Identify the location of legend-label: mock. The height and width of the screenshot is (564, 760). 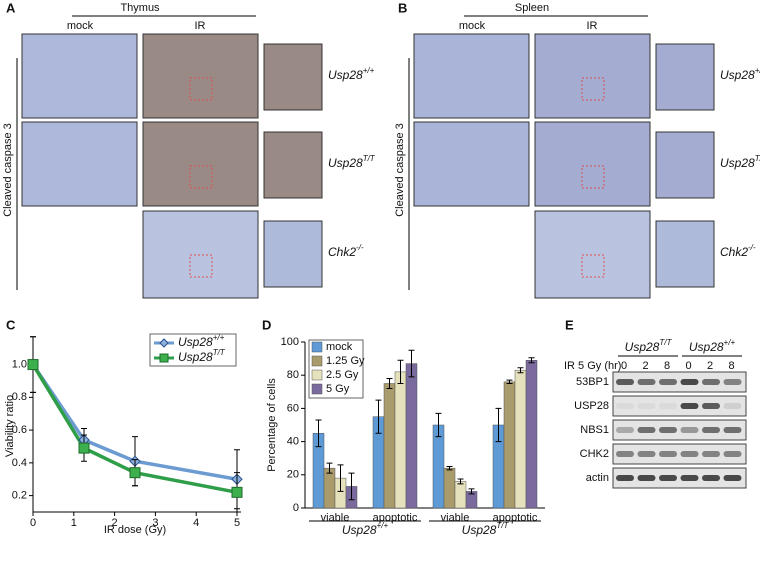
(339, 347).